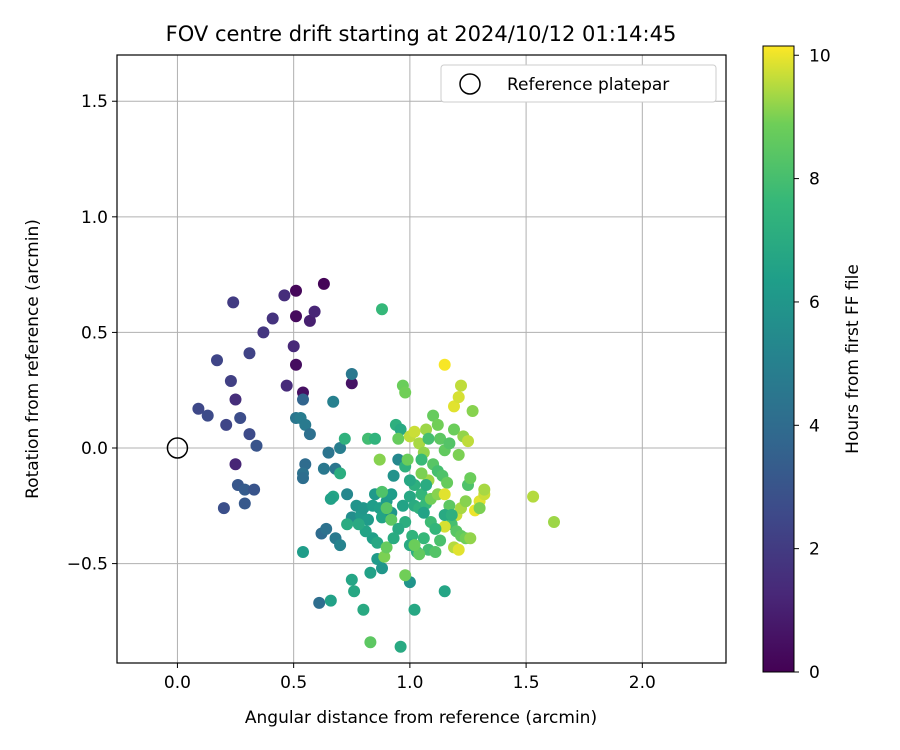 The height and width of the screenshot is (750, 900). Describe the element at coordinates (421, 718) in the screenshot. I see `x-axis-label: Angular distance from reference (arcmin)` at that location.